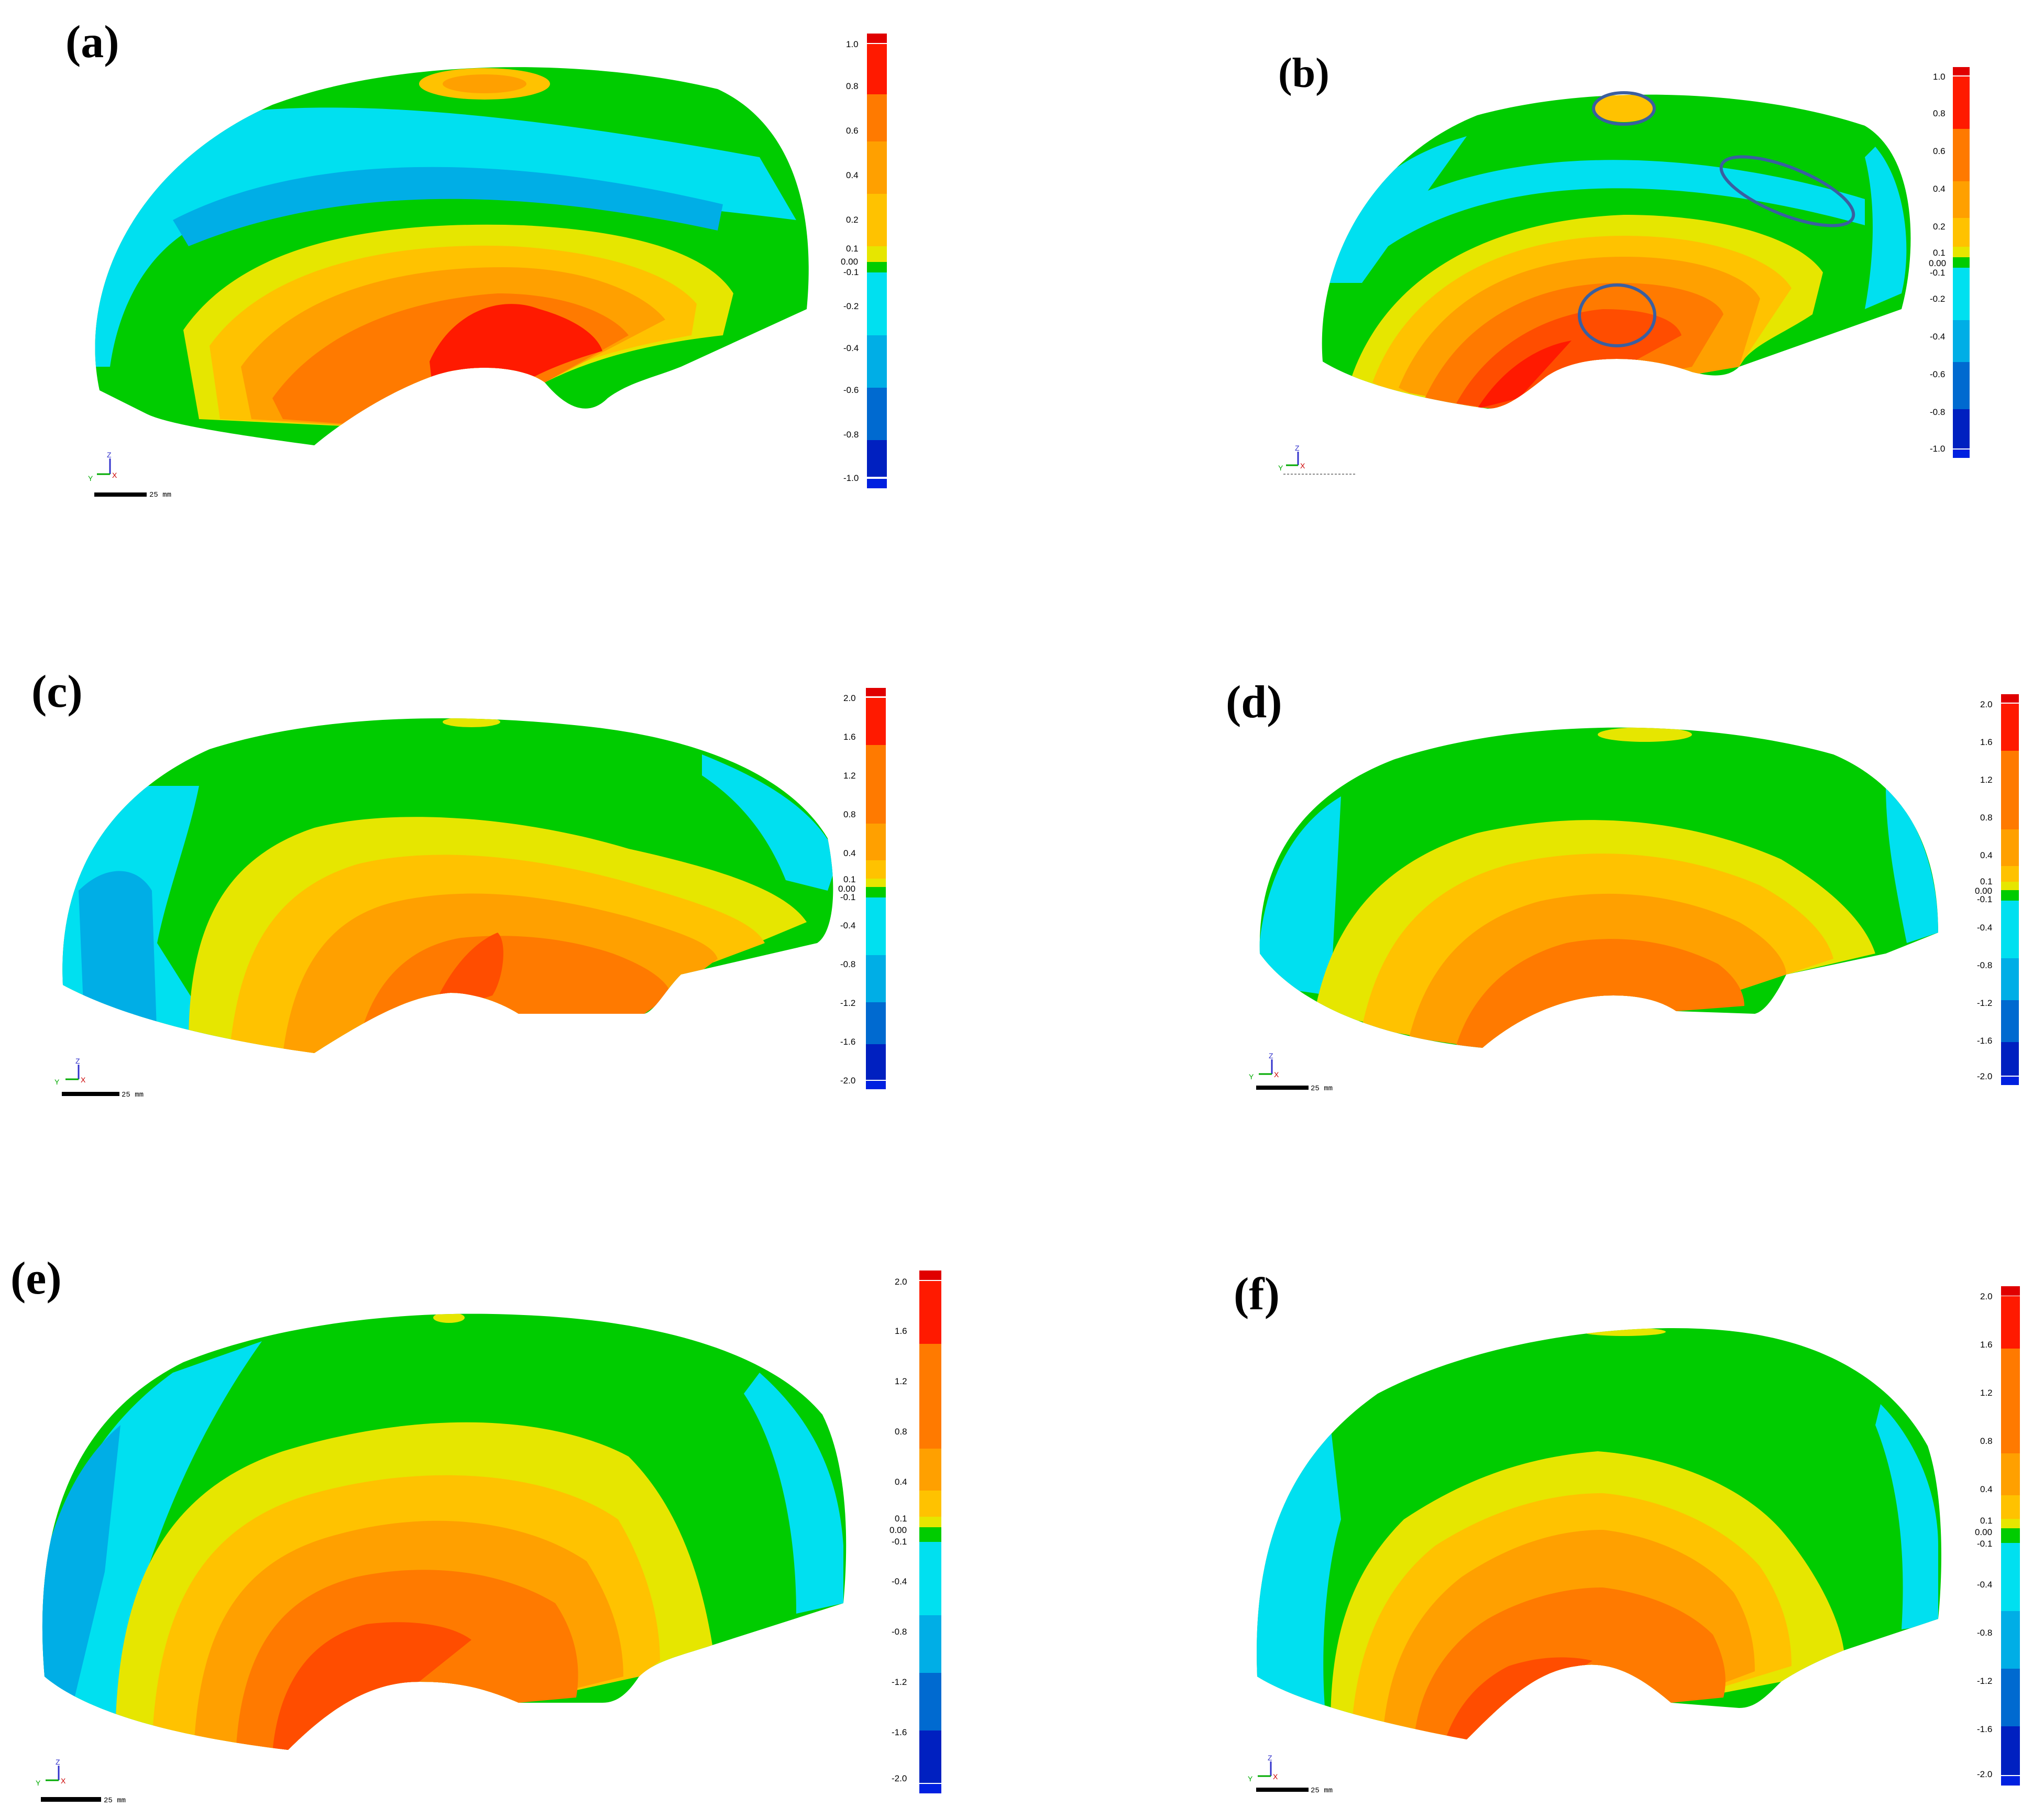  Describe the element at coordinates (36, 1278) in the screenshot. I see `panel-label-e: (e)` at that location.